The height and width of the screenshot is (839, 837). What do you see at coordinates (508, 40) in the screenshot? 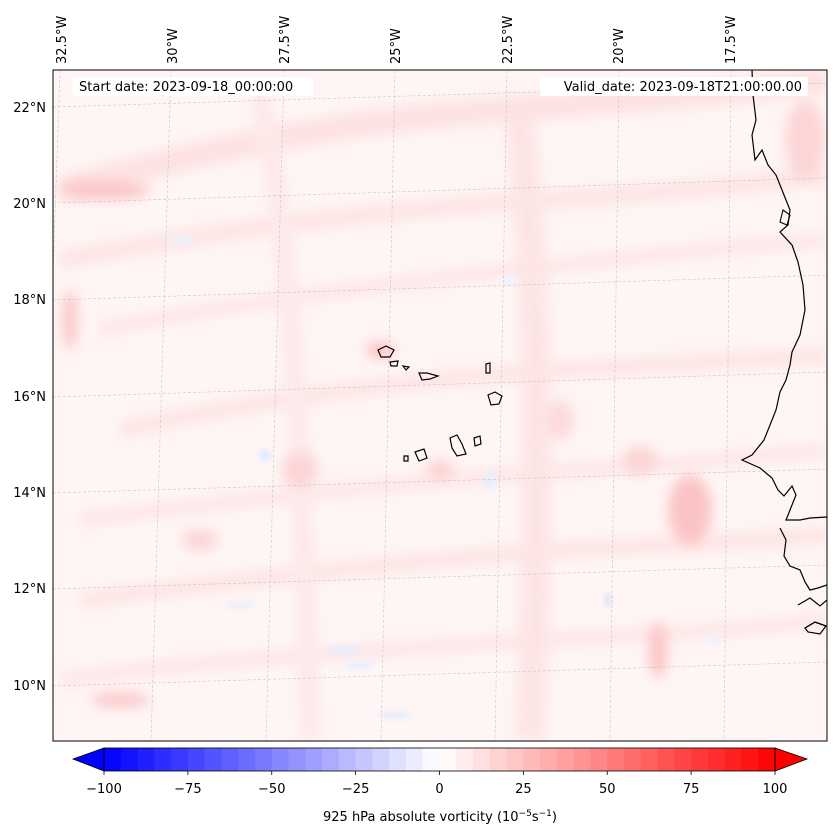
I see `lon-label-22-5w: 22.5°W` at bounding box center [508, 40].